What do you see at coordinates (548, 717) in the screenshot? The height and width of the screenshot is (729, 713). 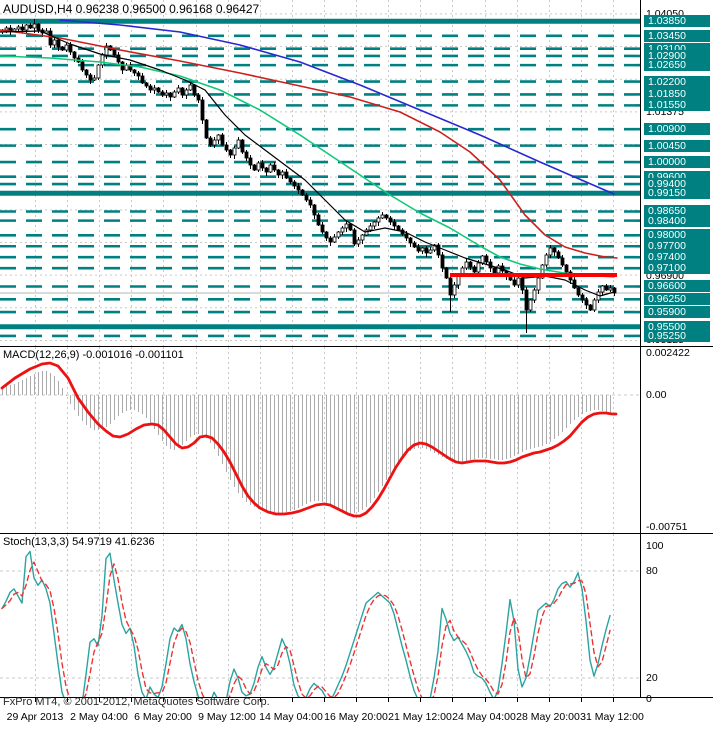 I see `time-label: 28 May 20:00` at bounding box center [548, 717].